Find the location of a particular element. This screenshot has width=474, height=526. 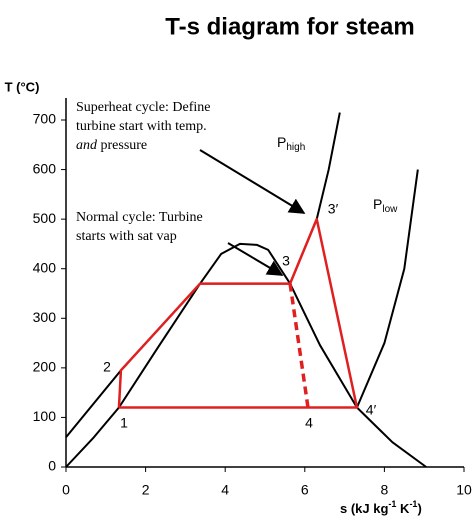

point-label: 3′ is located at coordinates (333, 209).